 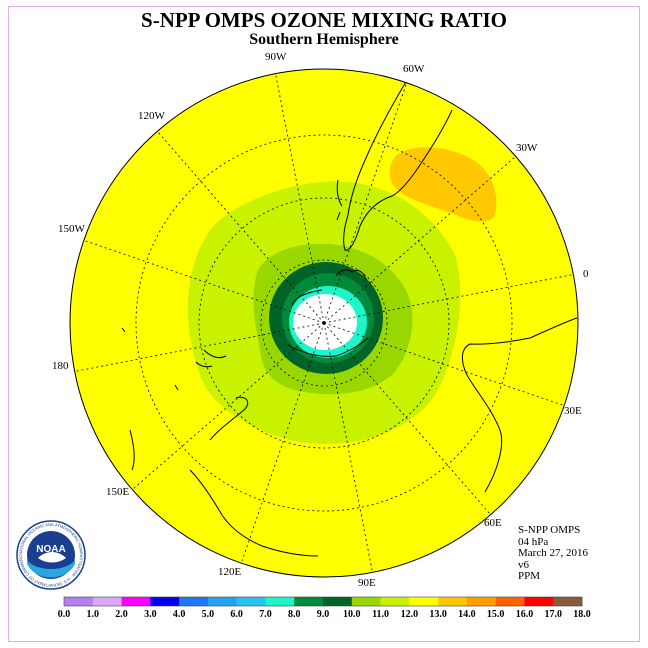 What do you see at coordinates (236, 614) in the screenshot?
I see `colorbar-tick-label: 6.0` at bounding box center [236, 614].